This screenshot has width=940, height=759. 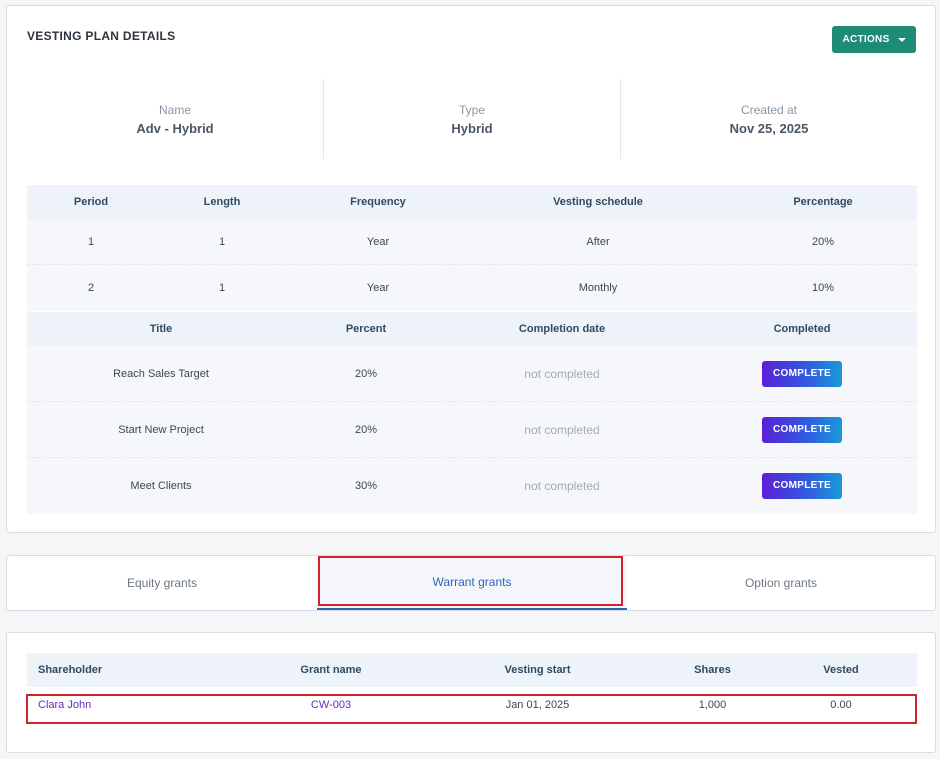 I want to click on vested: 0.00, so click(x=841, y=705).